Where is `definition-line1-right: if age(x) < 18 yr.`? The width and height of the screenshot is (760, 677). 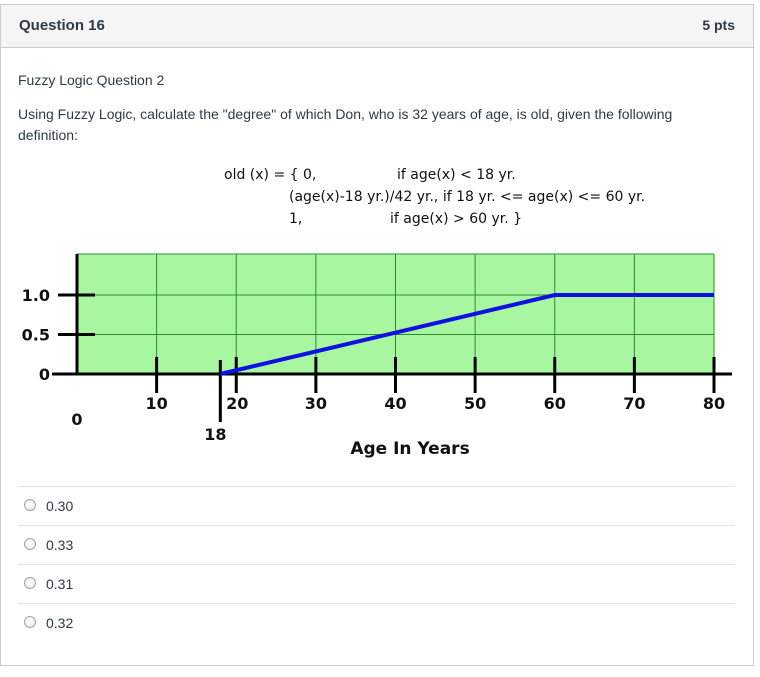 definition-line1-right: if age(x) < 18 yr. is located at coordinates (456, 175).